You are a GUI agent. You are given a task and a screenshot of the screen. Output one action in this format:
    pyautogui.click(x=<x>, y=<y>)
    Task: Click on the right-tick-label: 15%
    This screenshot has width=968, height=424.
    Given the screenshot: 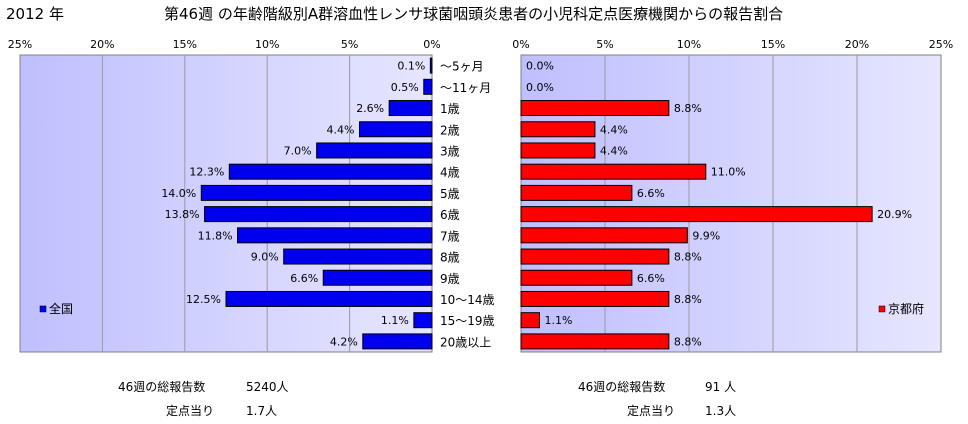 What is the action you would take?
    pyautogui.click(x=773, y=44)
    